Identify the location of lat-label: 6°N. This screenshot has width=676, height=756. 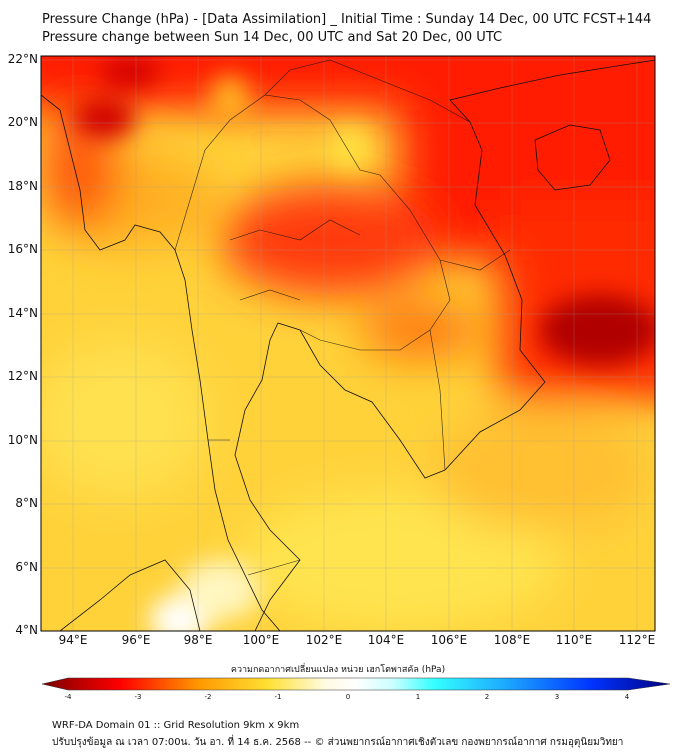
(26, 567).